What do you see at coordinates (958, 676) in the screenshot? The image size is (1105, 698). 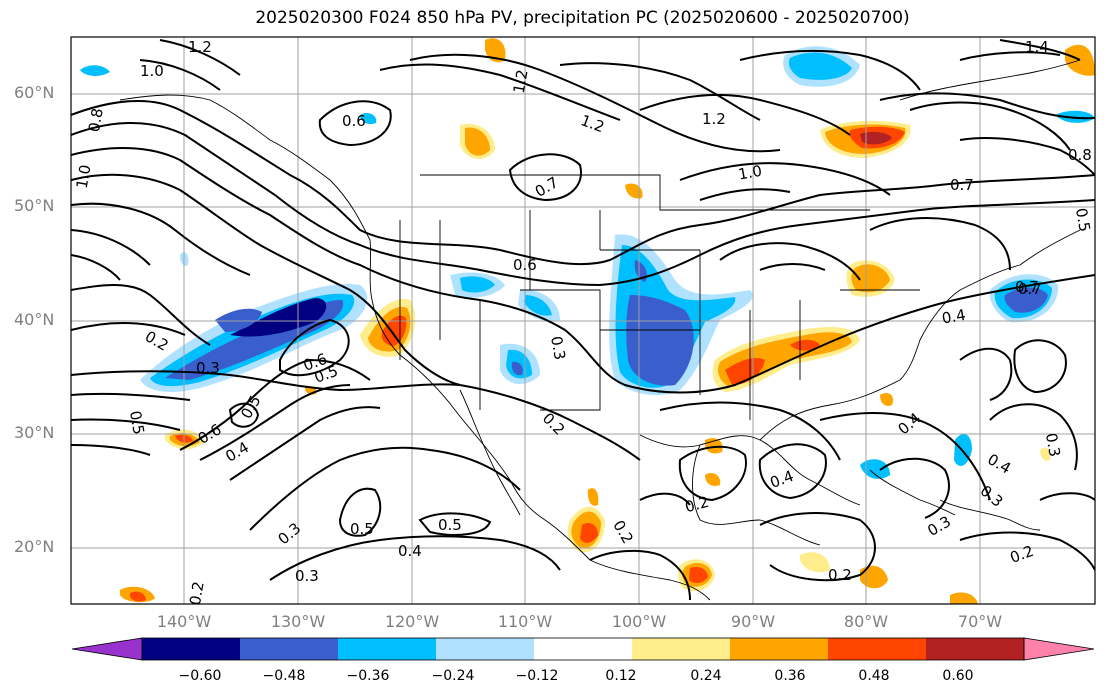 I see `colorbar-tick-label: 0.60` at bounding box center [958, 676].